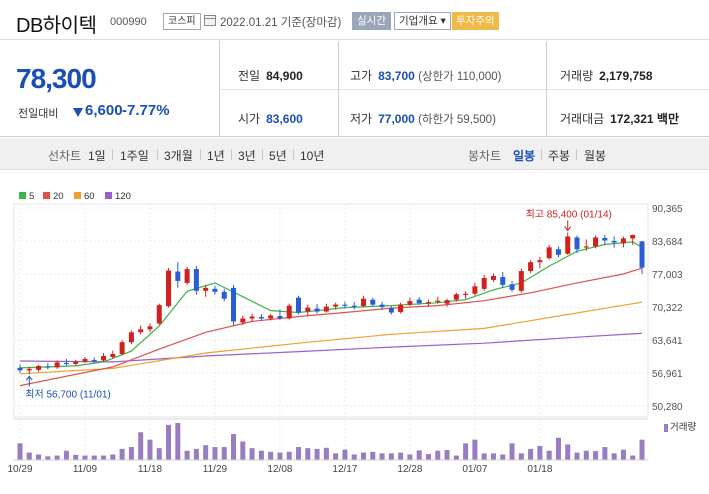  I want to click on company-overview-dropdown: 기업개요 ▾, so click(422, 21).